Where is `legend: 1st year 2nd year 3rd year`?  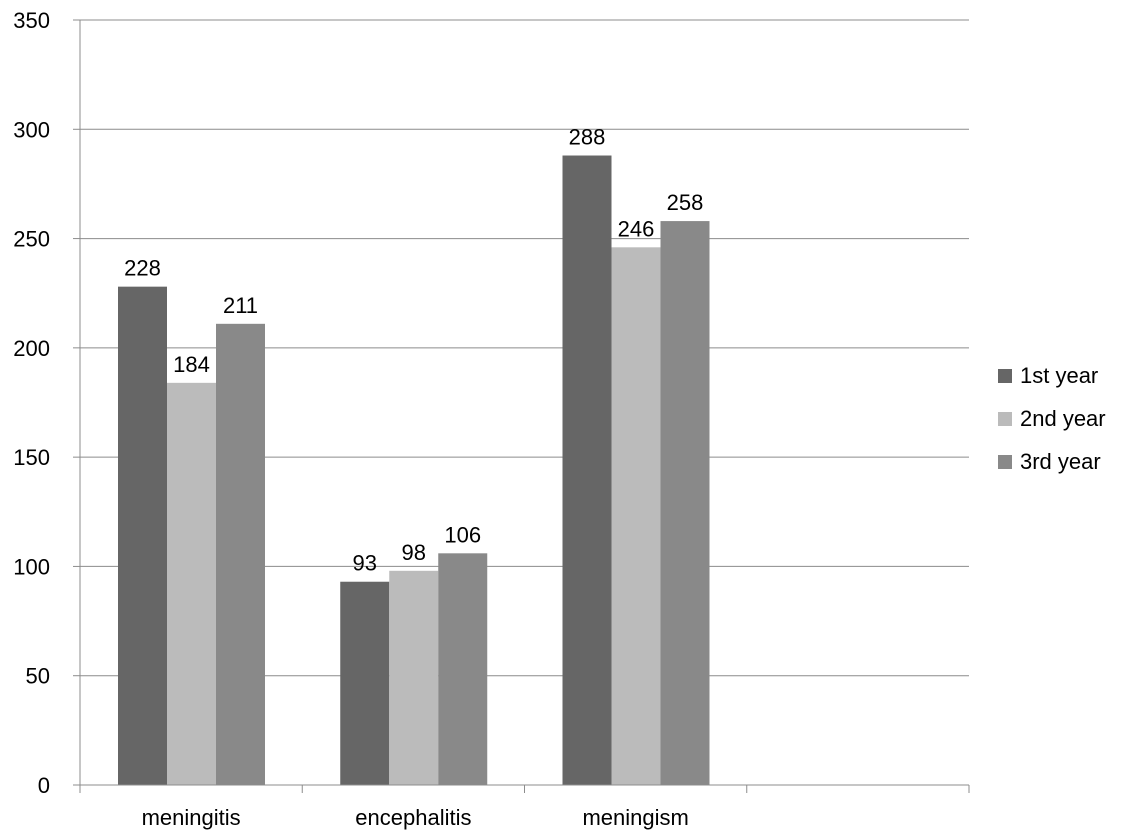
legend: 1st year 2nd year 3rd year is located at coordinates (1052, 418).